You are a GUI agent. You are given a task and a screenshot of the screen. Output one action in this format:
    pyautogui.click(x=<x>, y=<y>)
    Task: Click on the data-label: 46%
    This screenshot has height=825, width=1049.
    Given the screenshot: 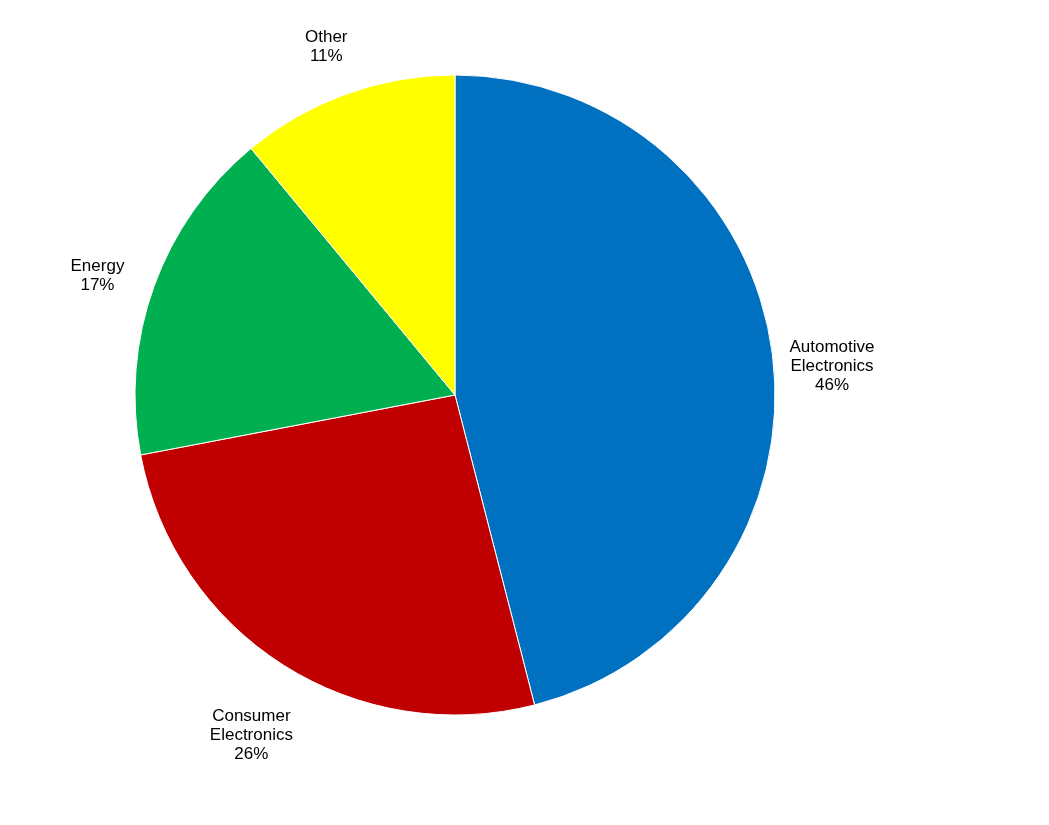 What is the action you would take?
    pyautogui.click(x=832, y=385)
    